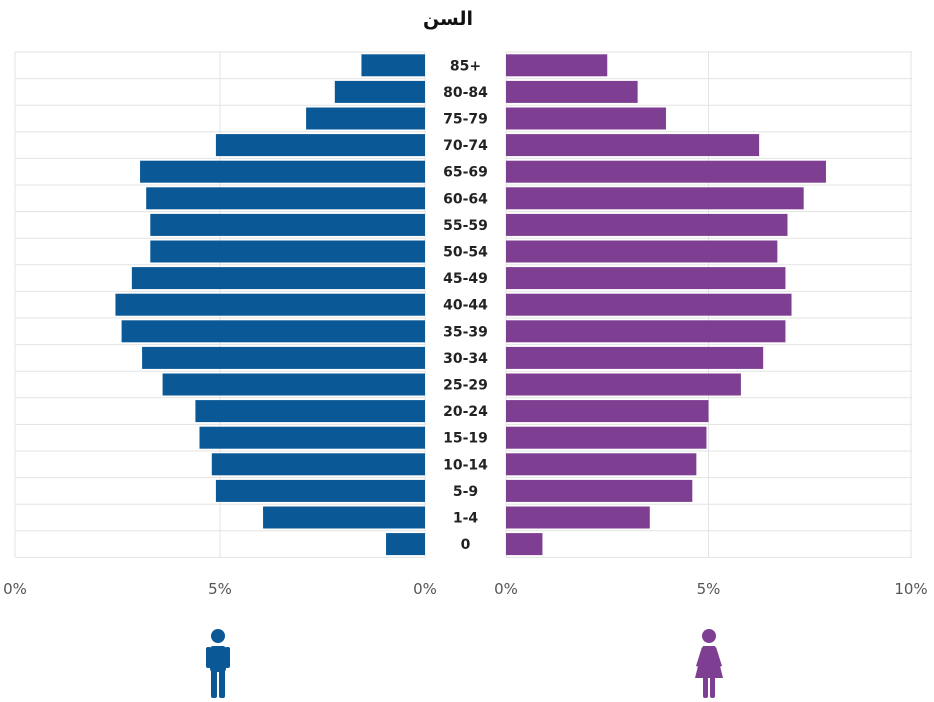  Describe the element at coordinates (465, 332) in the screenshot. I see `age-label: 35-39` at that location.